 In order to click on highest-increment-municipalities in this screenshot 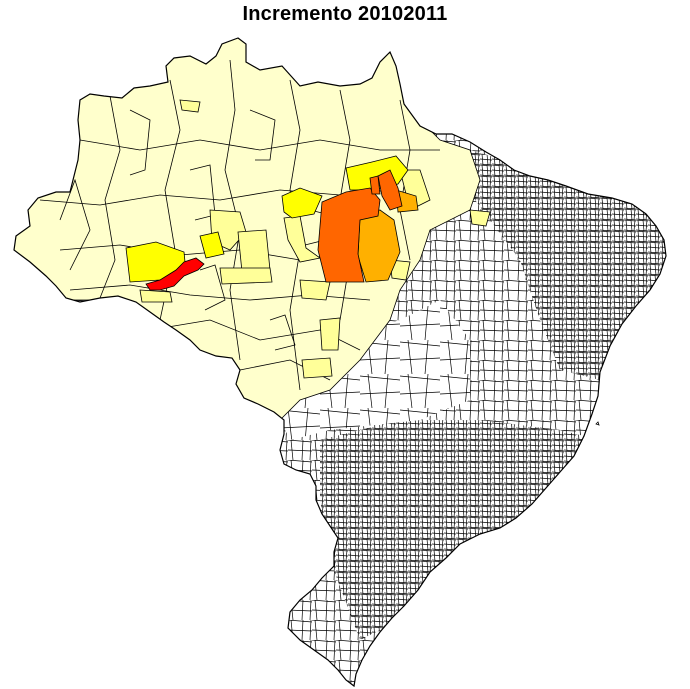, I will do `click(175, 274)`.